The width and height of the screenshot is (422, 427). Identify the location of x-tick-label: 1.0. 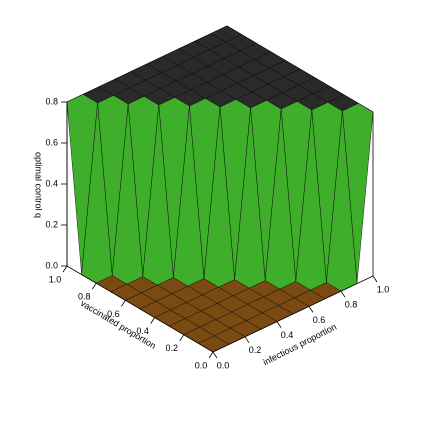
(383, 289).